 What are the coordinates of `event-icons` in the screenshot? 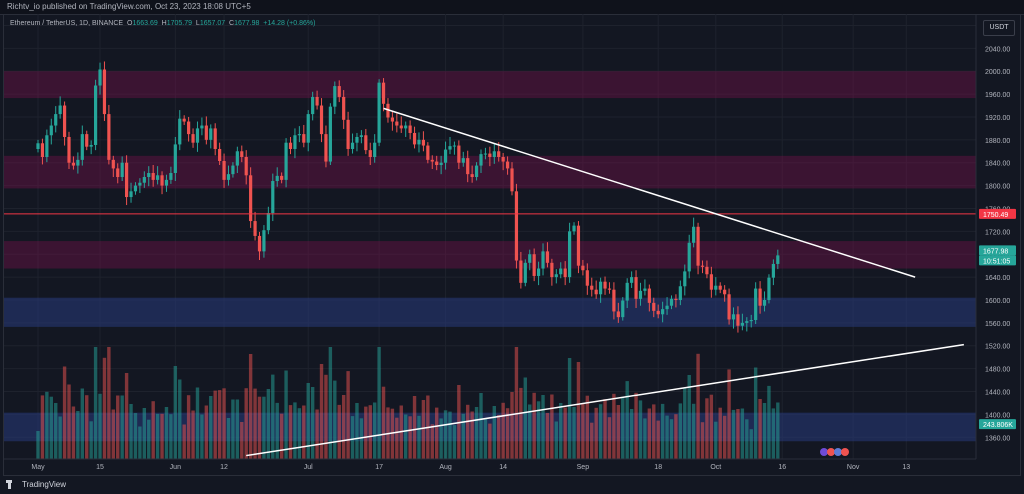 It's located at (834, 452).